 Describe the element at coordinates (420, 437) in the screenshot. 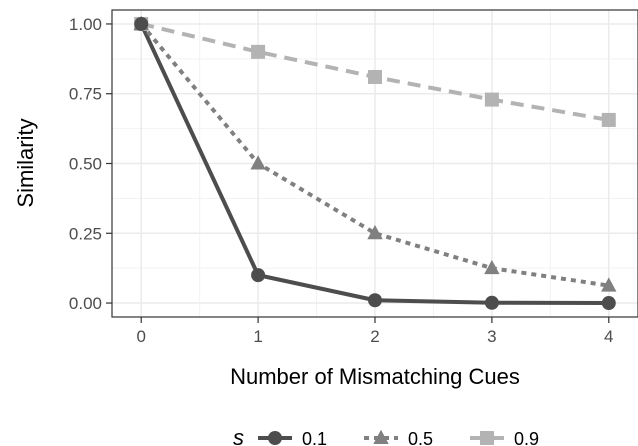

I see `legend-label-0.5: 0.5` at that location.